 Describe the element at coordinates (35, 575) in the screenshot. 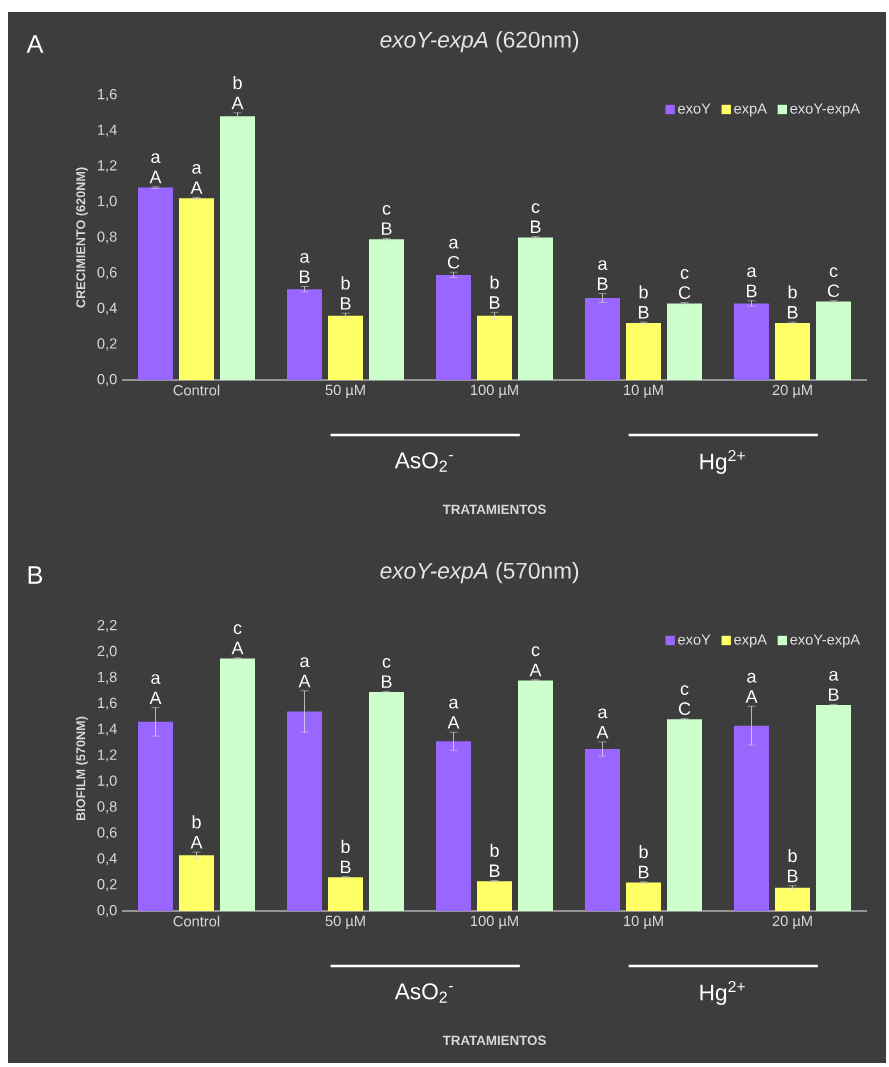

I see `text: B` at that location.